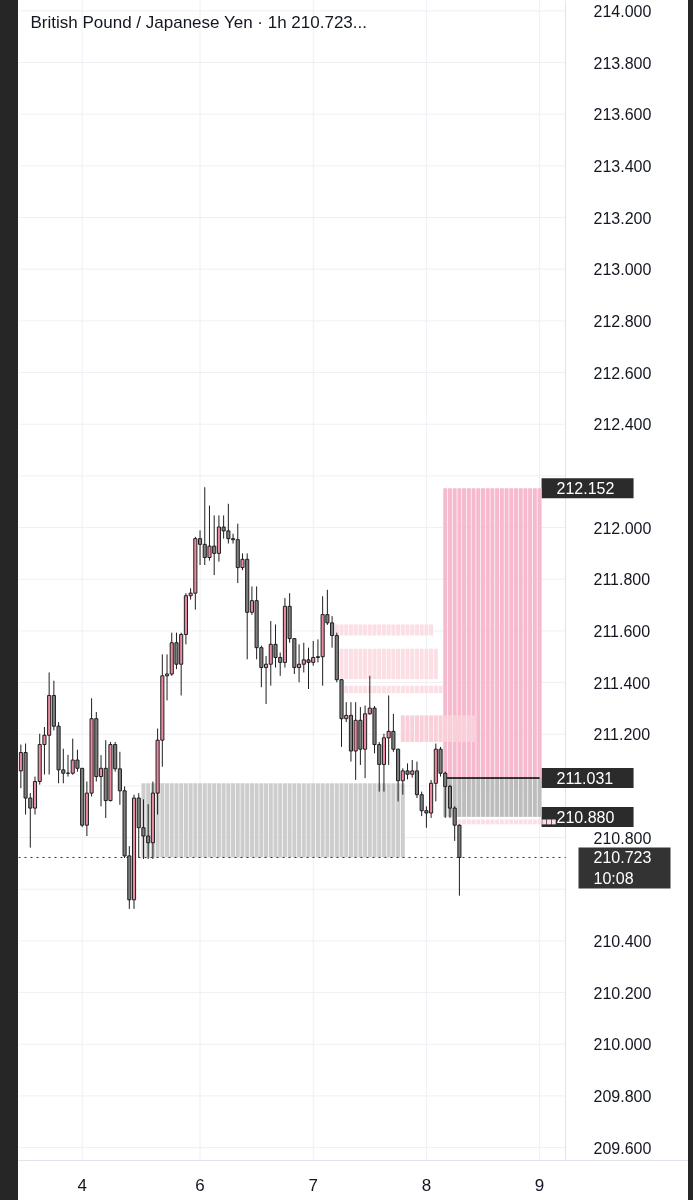 This screenshot has height=1200, width=693. What do you see at coordinates (585, 778) in the screenshot?
I see `annotation: 211.031` at bounding box center [585, 778].